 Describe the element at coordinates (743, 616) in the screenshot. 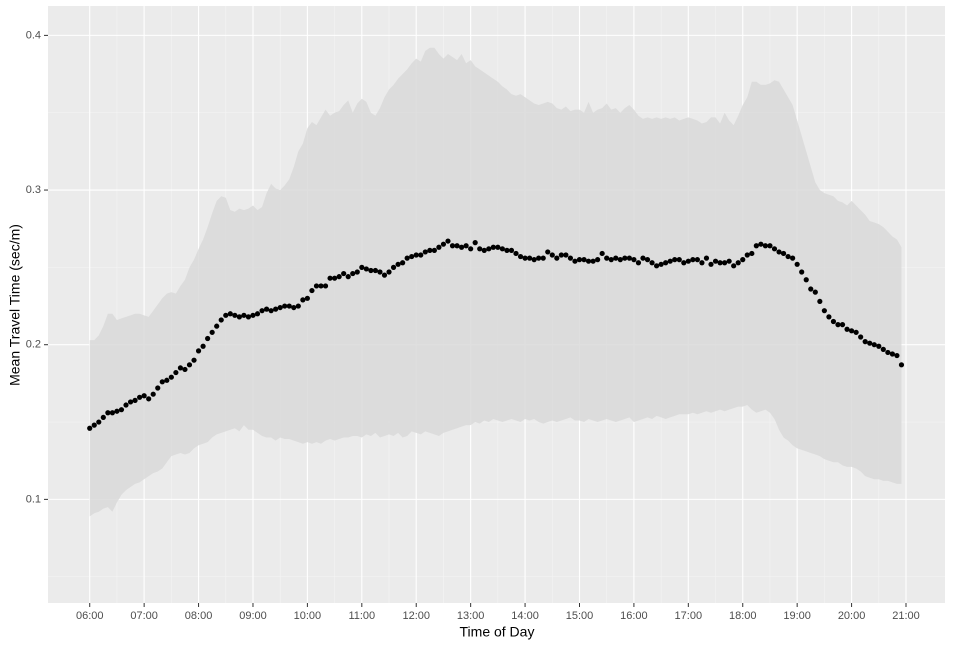

I see `x-tick-label: 18:00` at that location.